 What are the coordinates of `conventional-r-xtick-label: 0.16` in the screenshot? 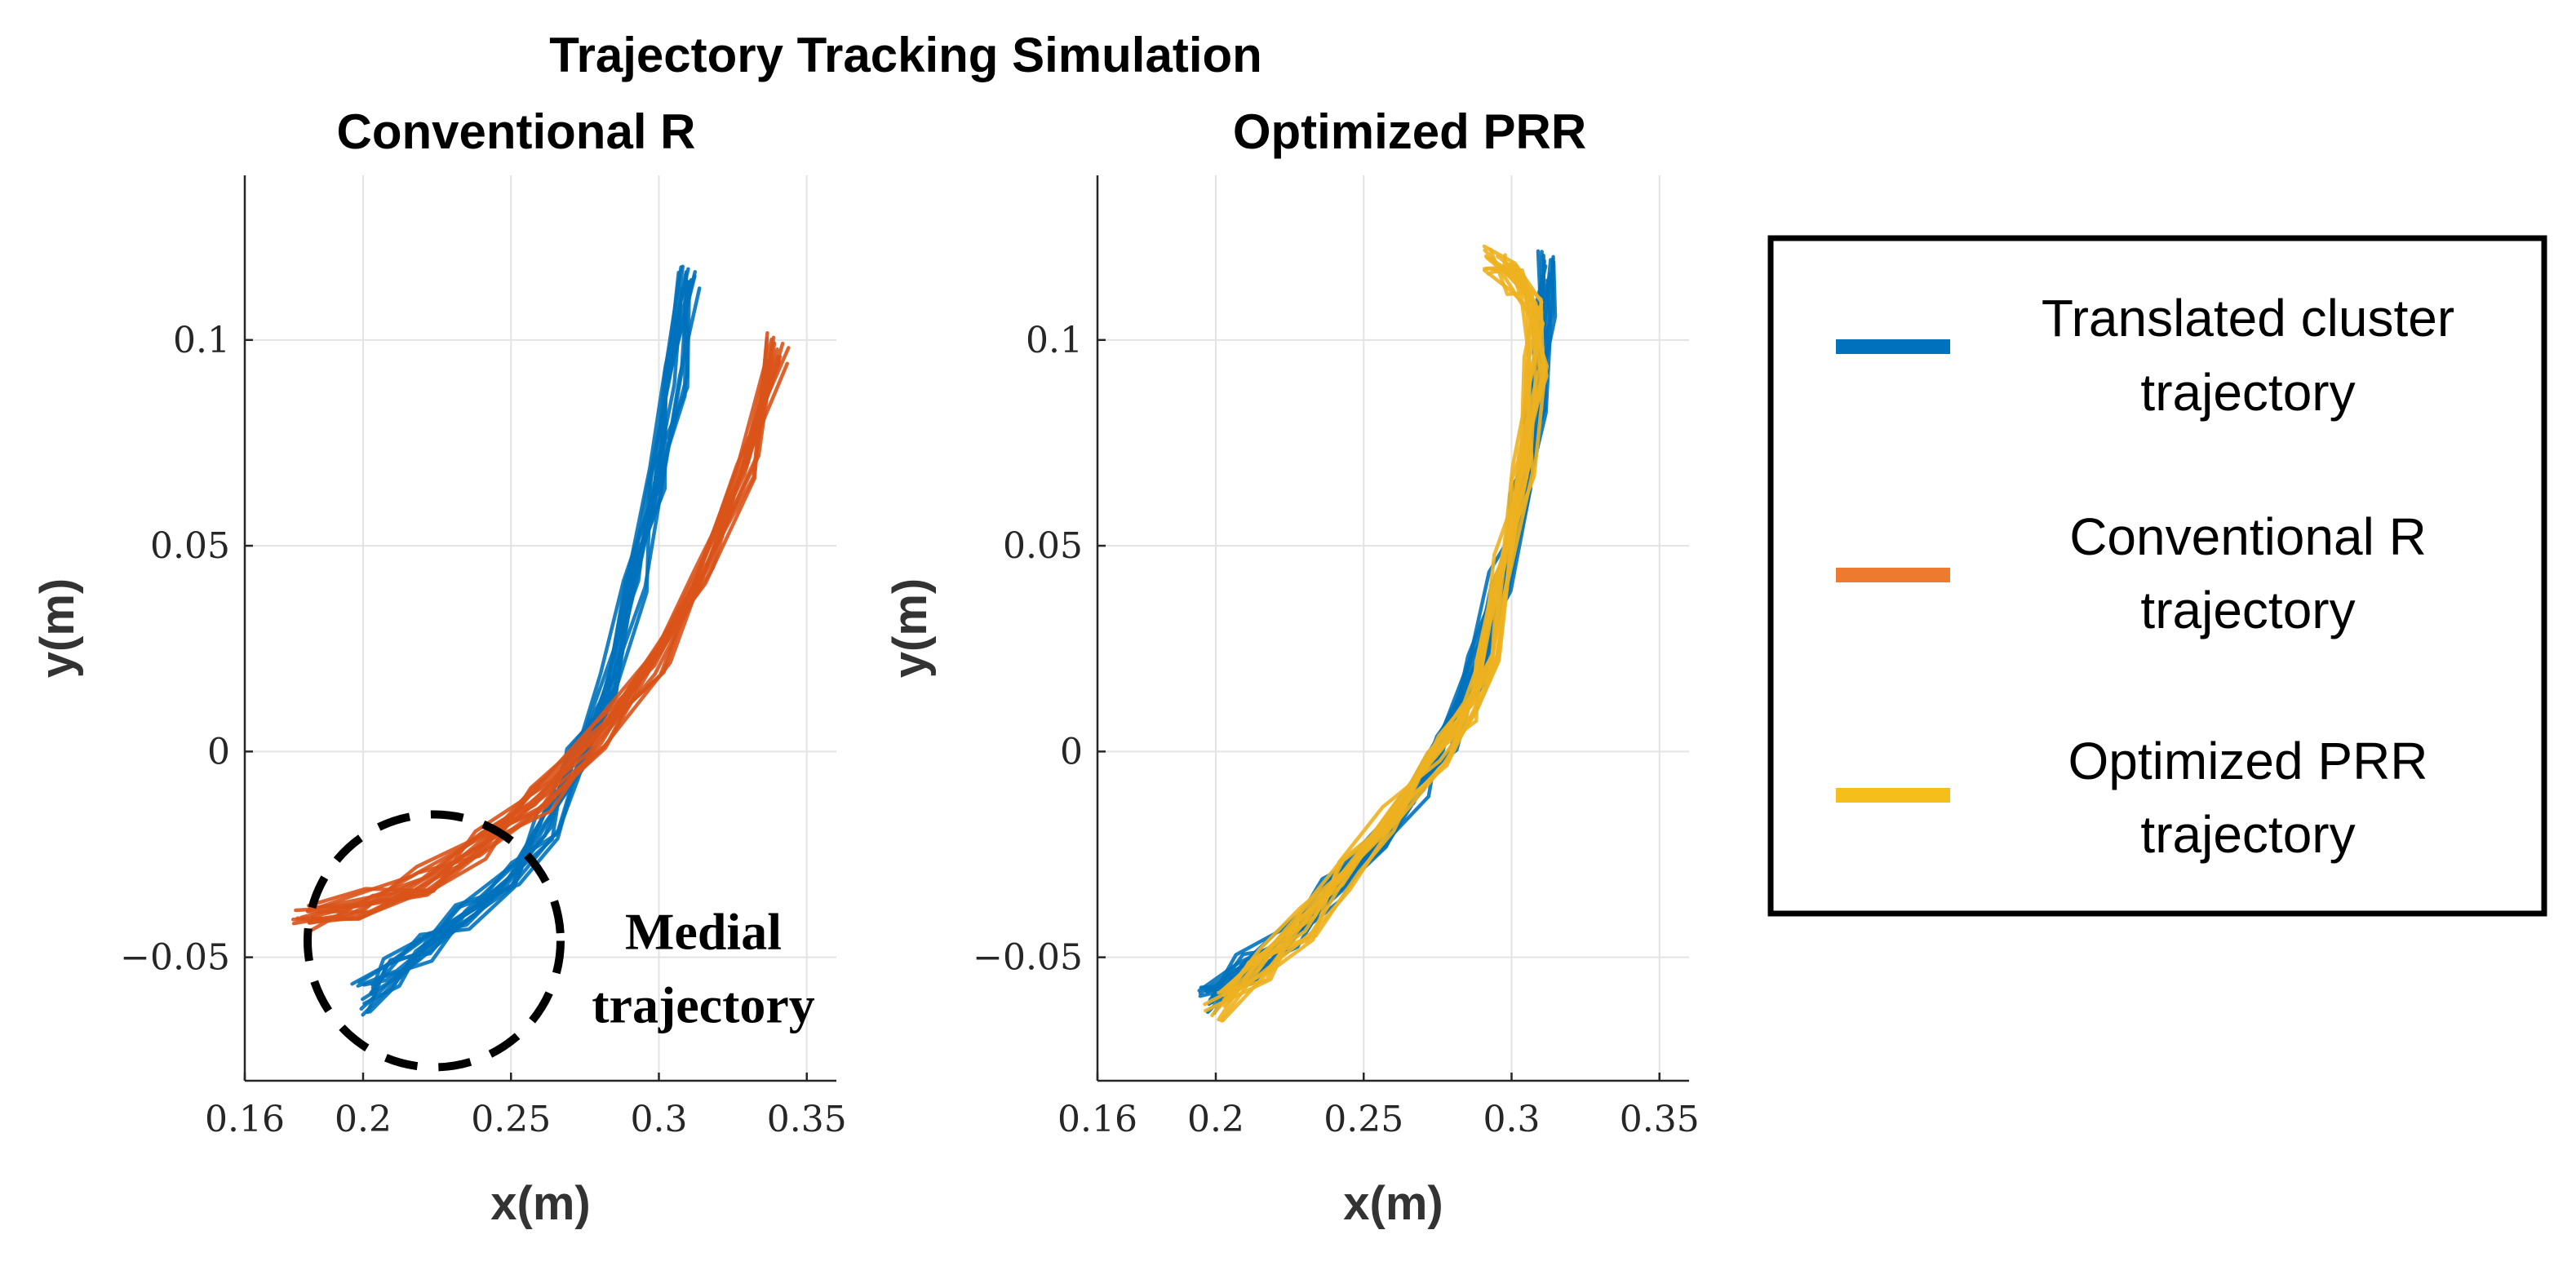 It's located at (245, 1119).